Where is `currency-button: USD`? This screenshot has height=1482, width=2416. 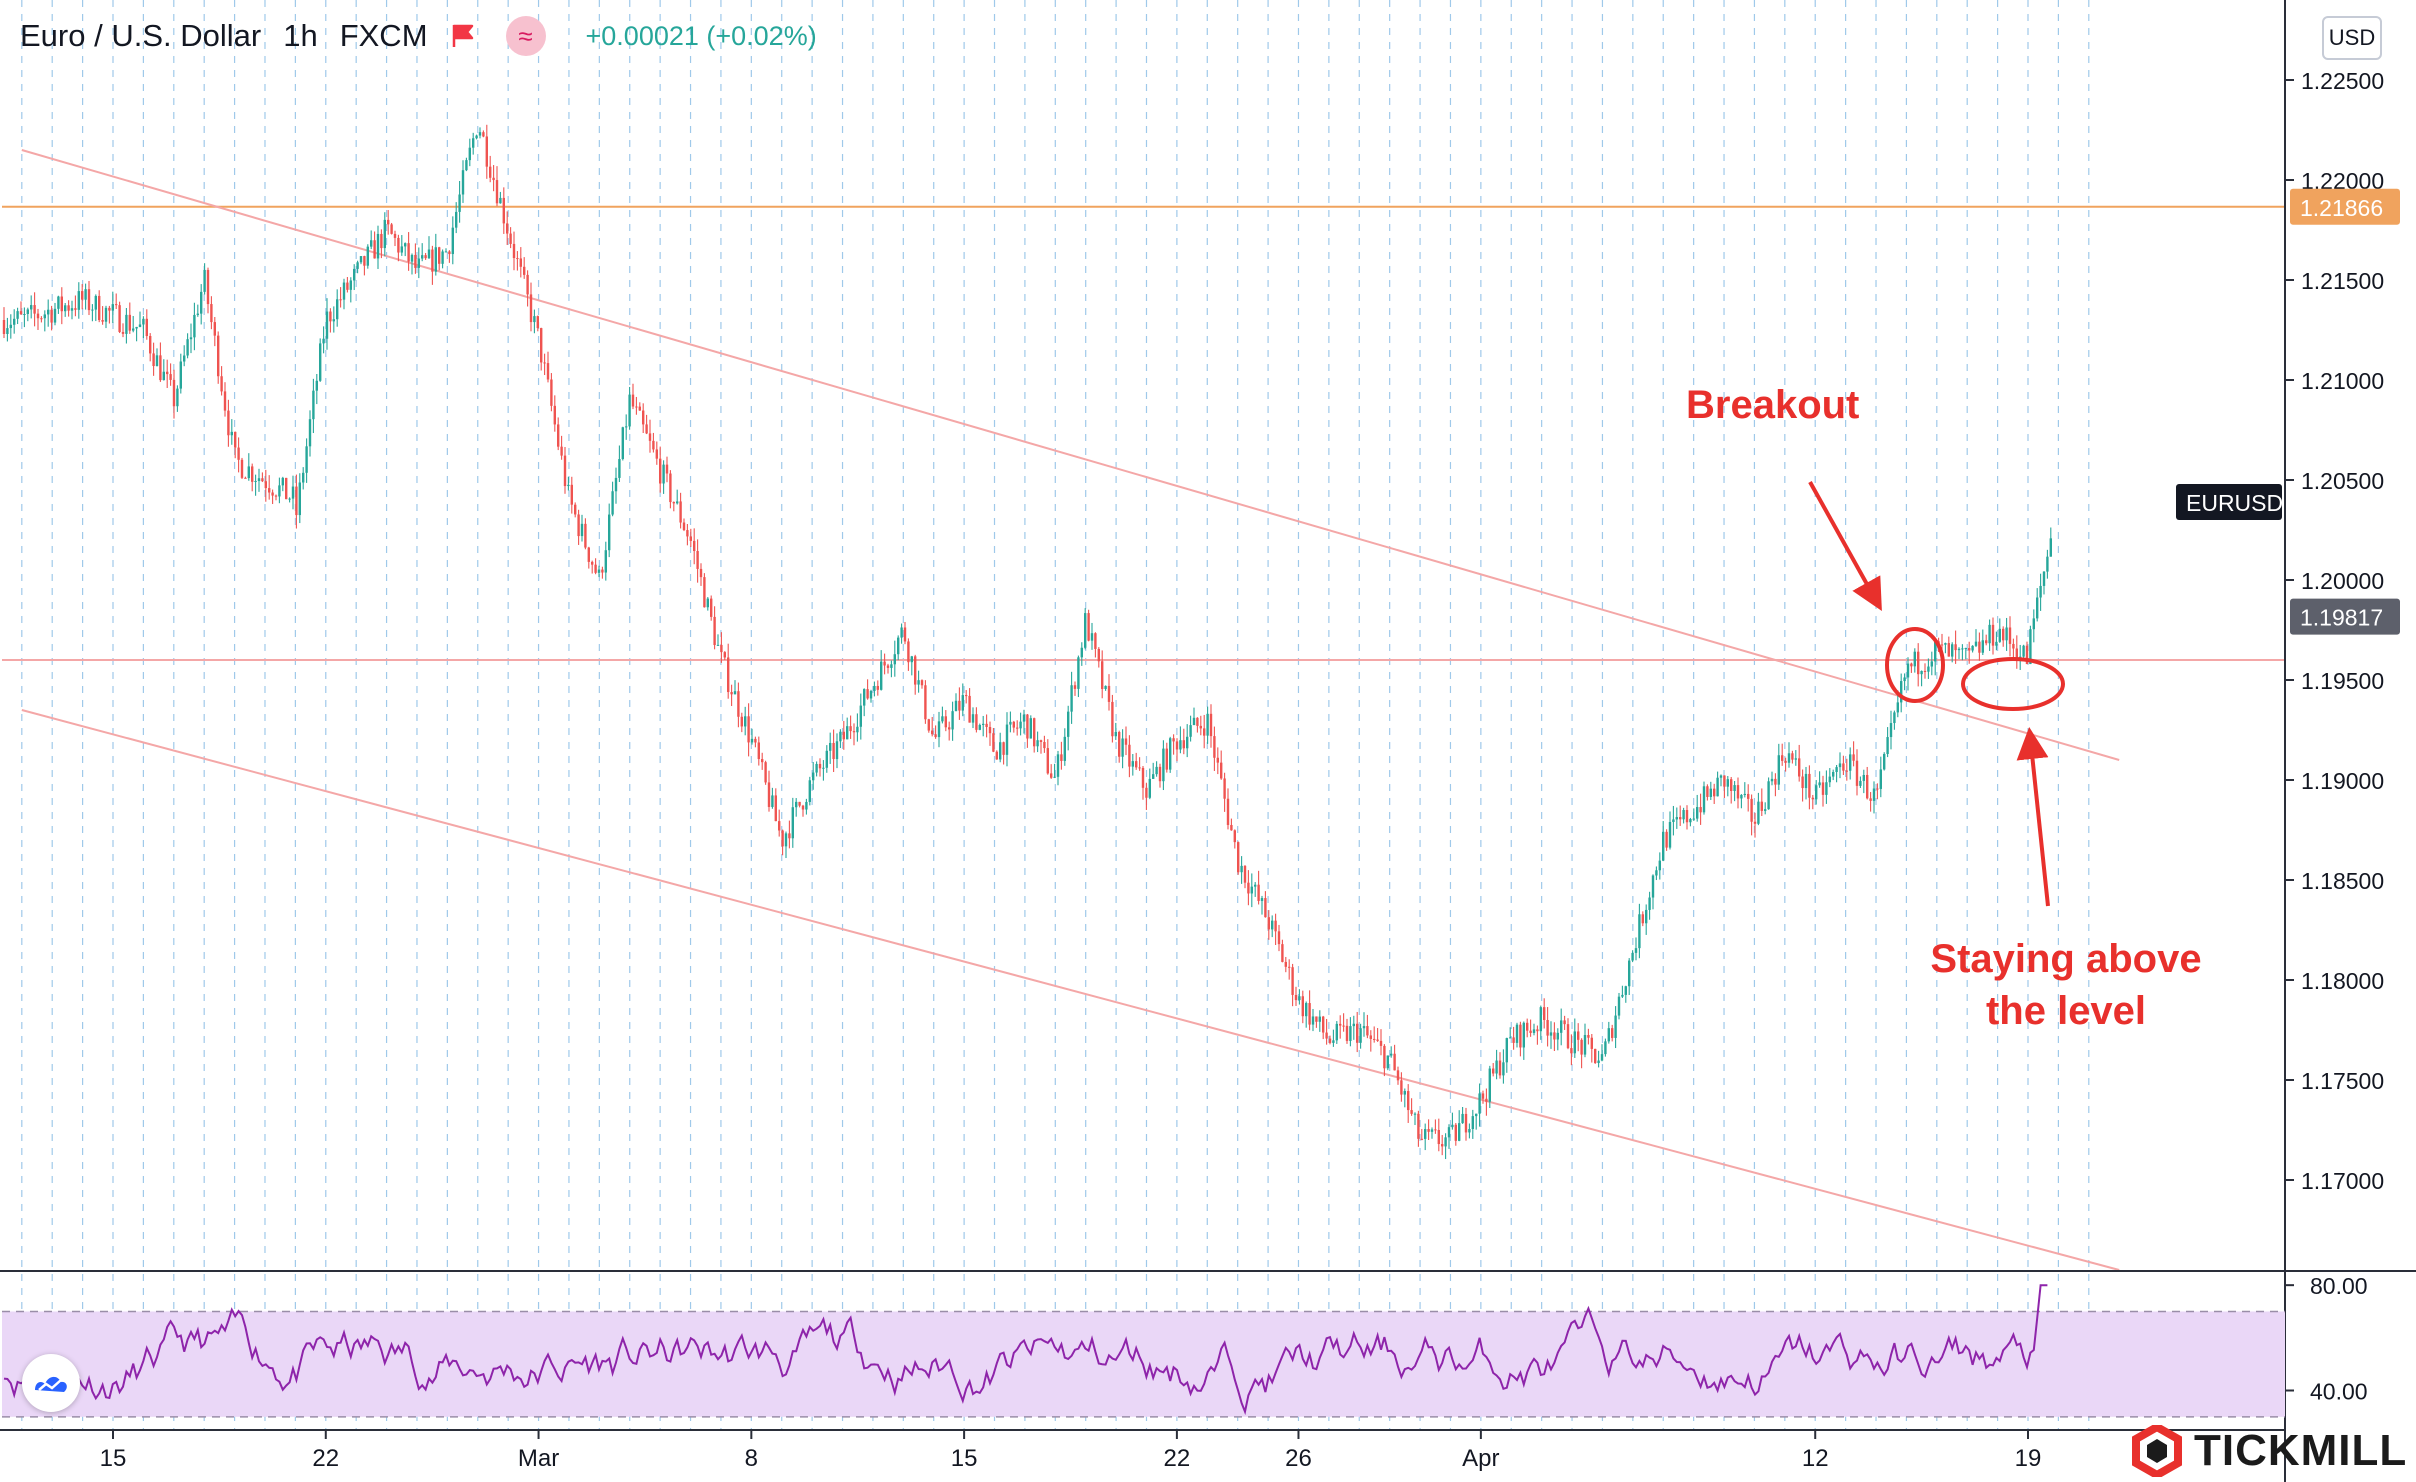 currency-button: USD is located at coordinates (2352, 38).